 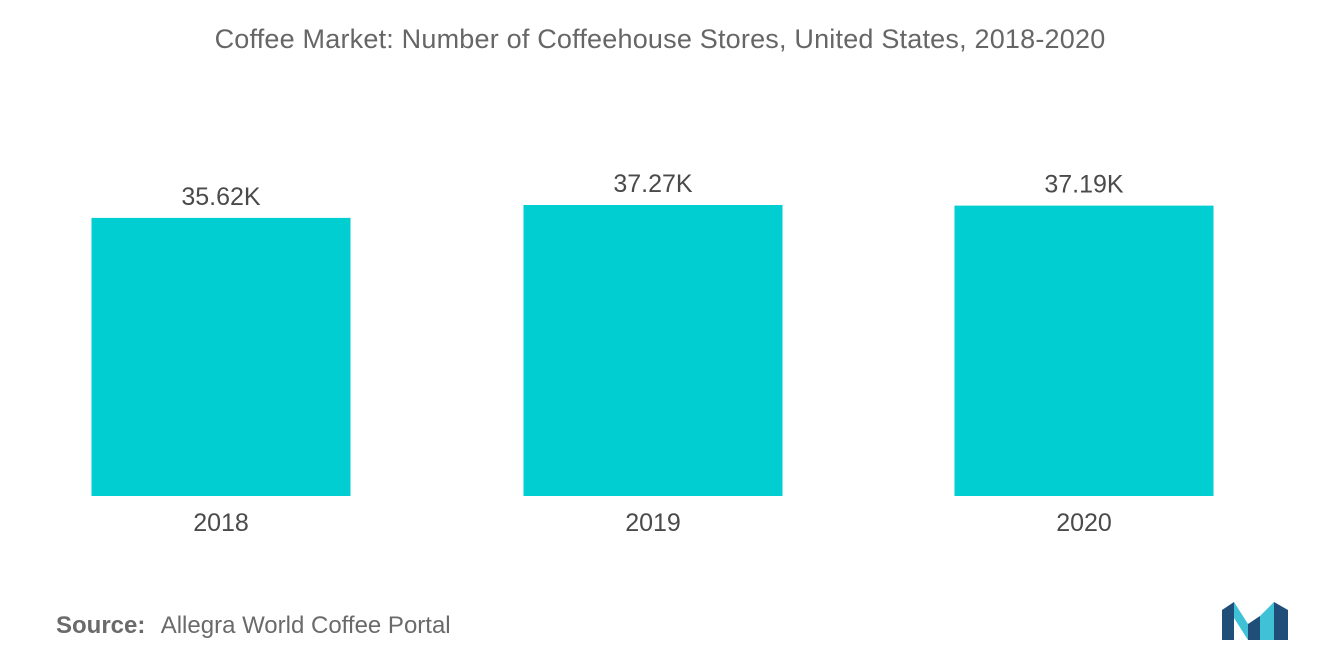 I want to click on x-tick-2020: 2020, so click(x=1084, y=523).